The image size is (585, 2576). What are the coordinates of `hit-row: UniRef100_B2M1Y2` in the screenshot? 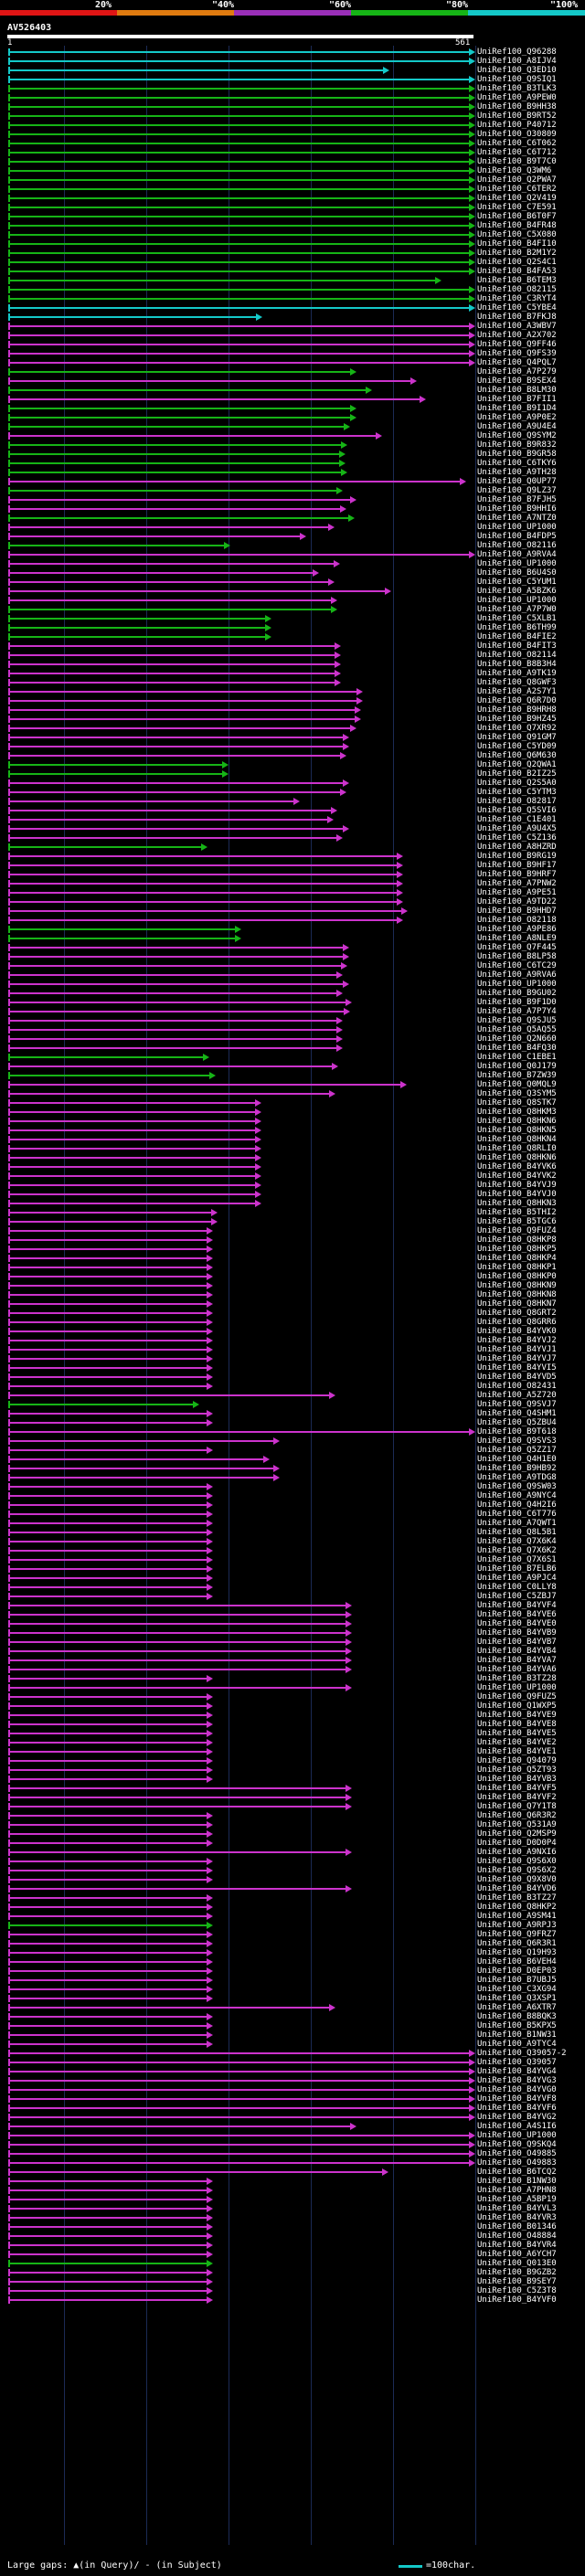 It's located at (293, 253).